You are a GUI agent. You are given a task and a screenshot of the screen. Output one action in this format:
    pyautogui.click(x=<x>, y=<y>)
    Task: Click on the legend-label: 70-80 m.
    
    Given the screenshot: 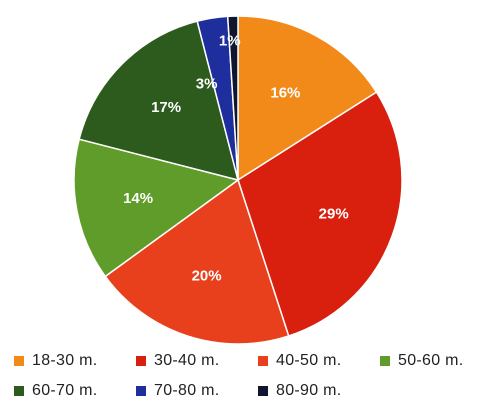 What is the action you would take?
    pyautogui.click(x=187, y=390)
    